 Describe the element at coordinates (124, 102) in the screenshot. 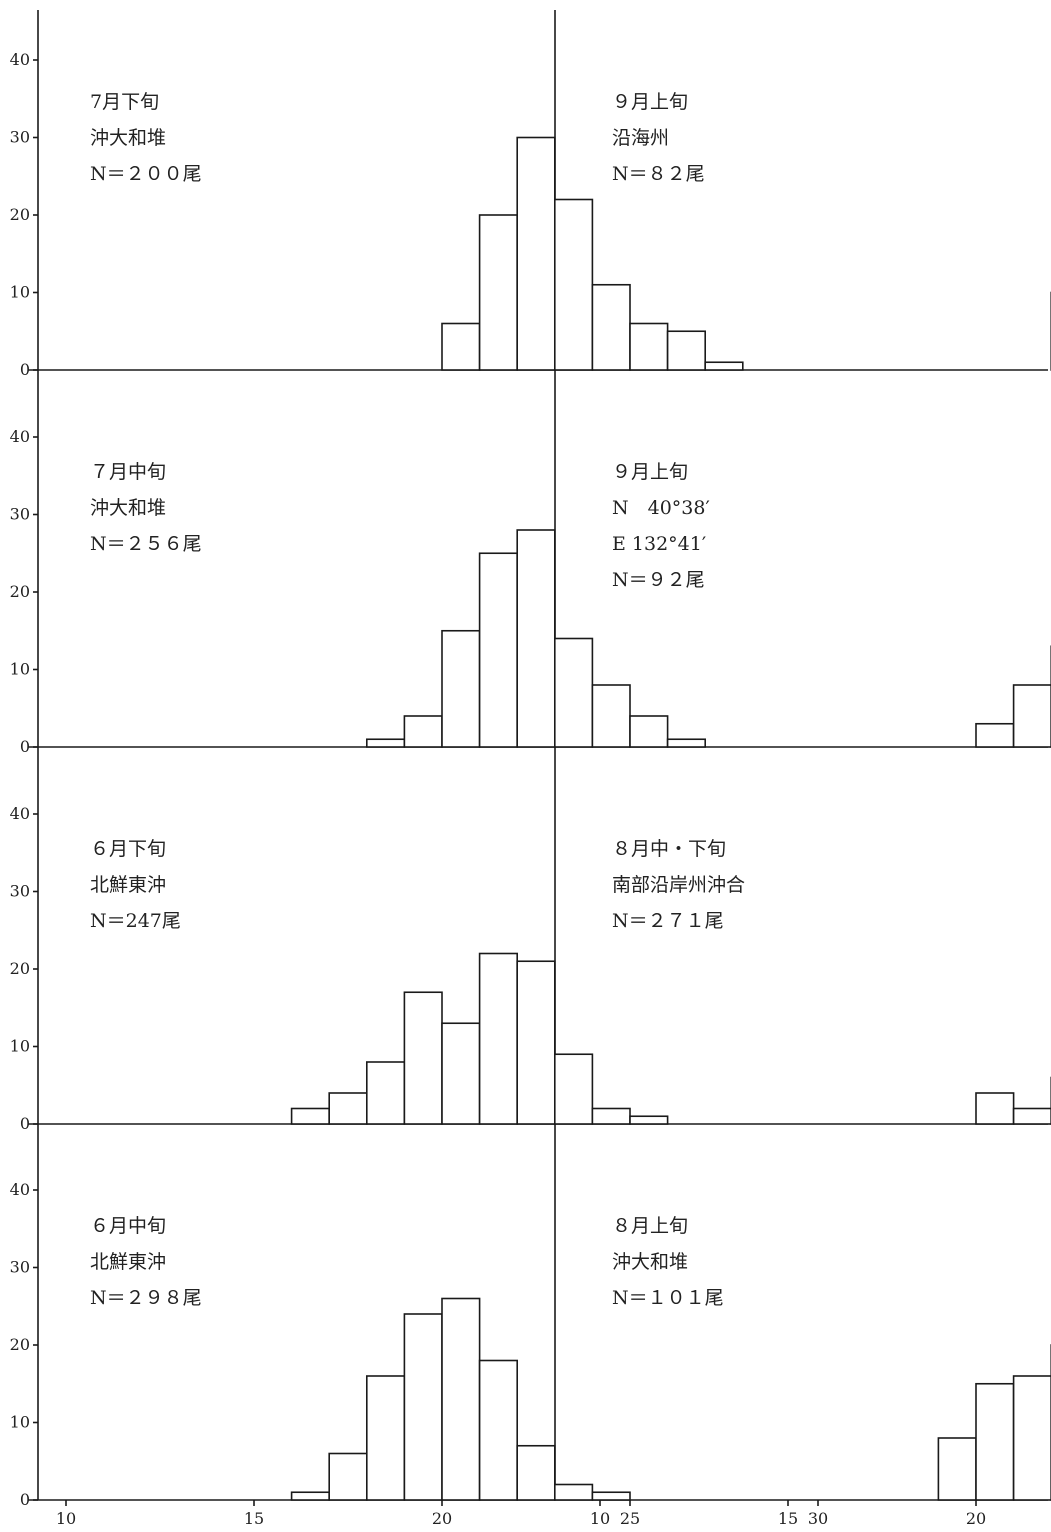

I see `panel-label-line: 7月下旬` at that location.